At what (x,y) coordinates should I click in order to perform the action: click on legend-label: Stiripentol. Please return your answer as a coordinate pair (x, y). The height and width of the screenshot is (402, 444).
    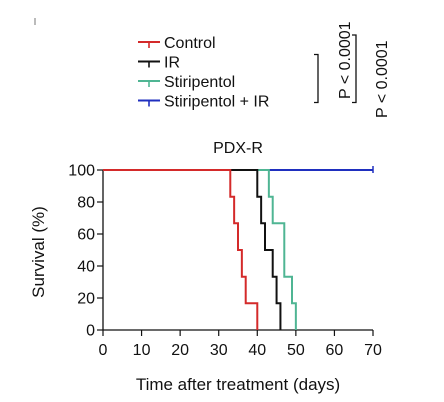
    Looking at the image, I should click on (199, 82).